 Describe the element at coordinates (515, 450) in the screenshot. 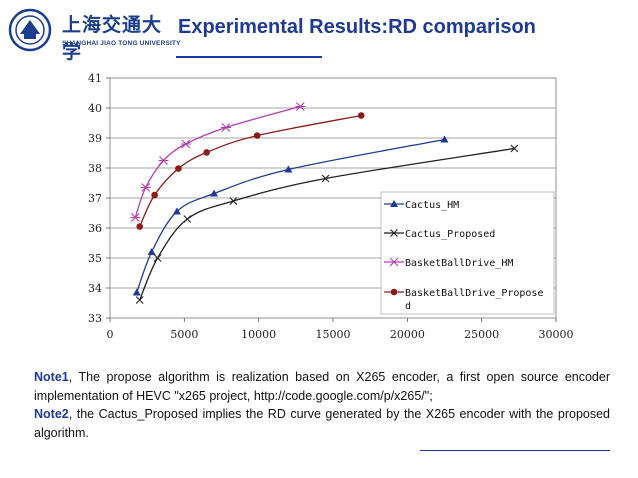

I see `footer-rule` at that location.